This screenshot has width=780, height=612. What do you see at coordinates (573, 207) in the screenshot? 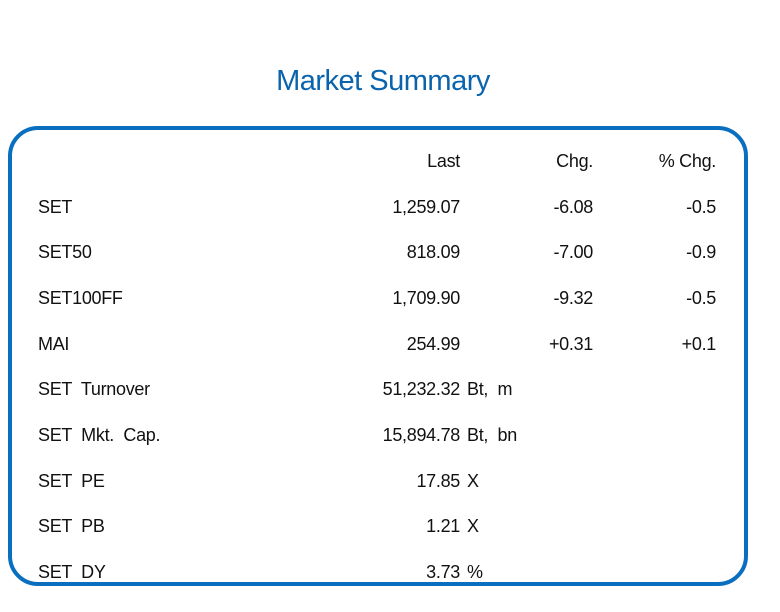
I see `row-chg: -6.08` at bounding box center [573, 207].